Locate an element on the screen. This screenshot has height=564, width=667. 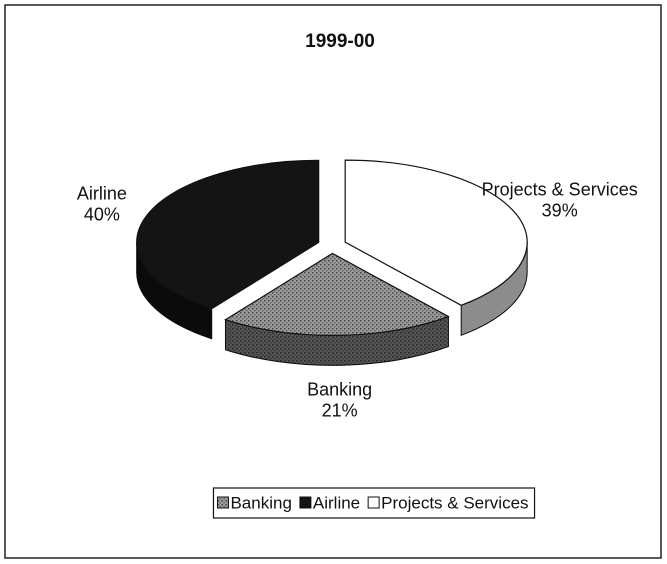
slice-label: Banking is located at coordinates (339, 390).